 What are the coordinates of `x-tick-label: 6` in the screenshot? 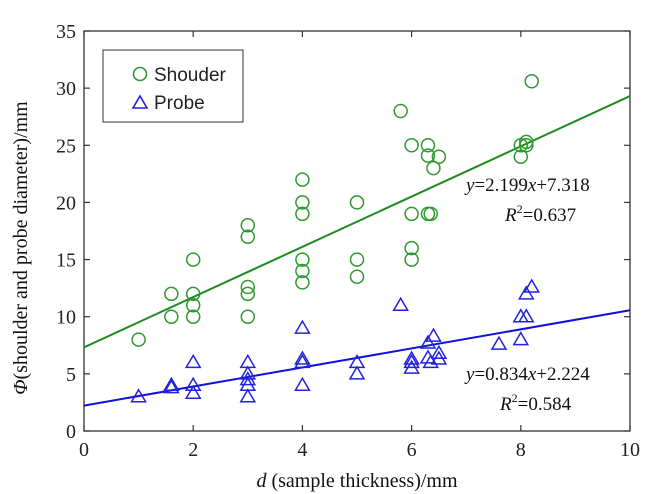 It's located at (412, 450).